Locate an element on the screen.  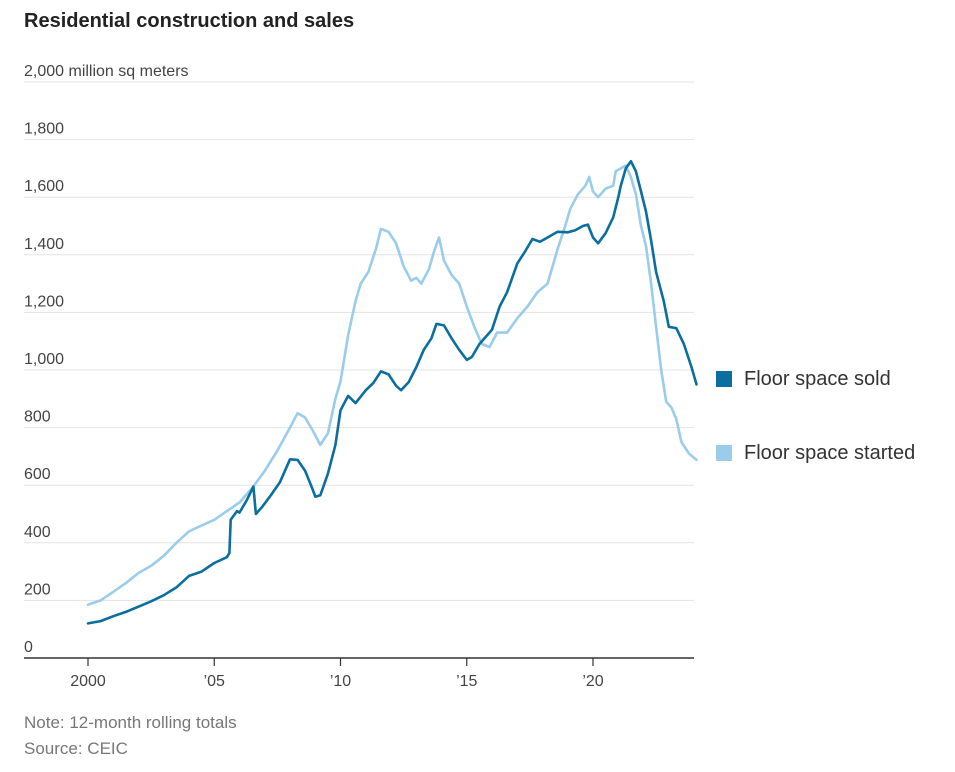
legend-item-floor-space-sold: Floor space sold is located at coordinates (815, 379).